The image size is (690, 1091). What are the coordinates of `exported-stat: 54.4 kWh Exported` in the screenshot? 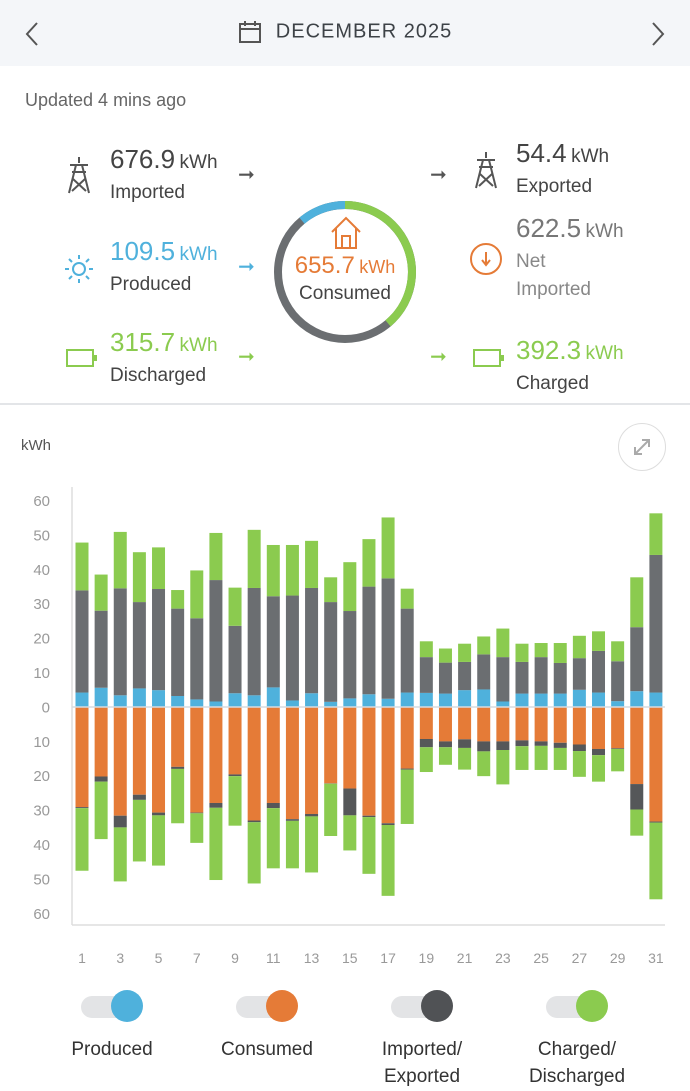 It's located at (562, 169).